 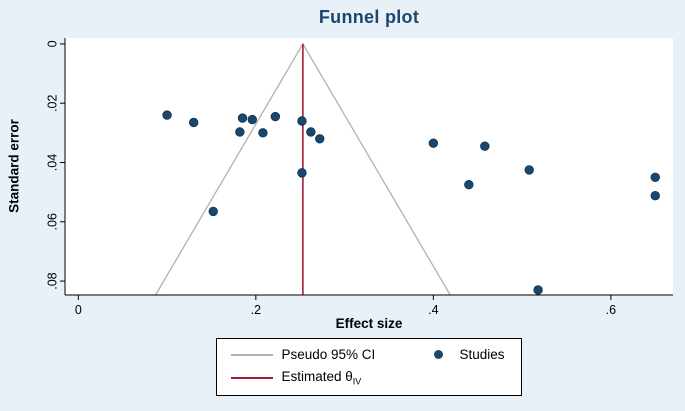 What do you see at coordinates (392, 378) in the screenshot?
I see `legend-label-estimated: Estimated θIV` at bounding box center [392, 378].